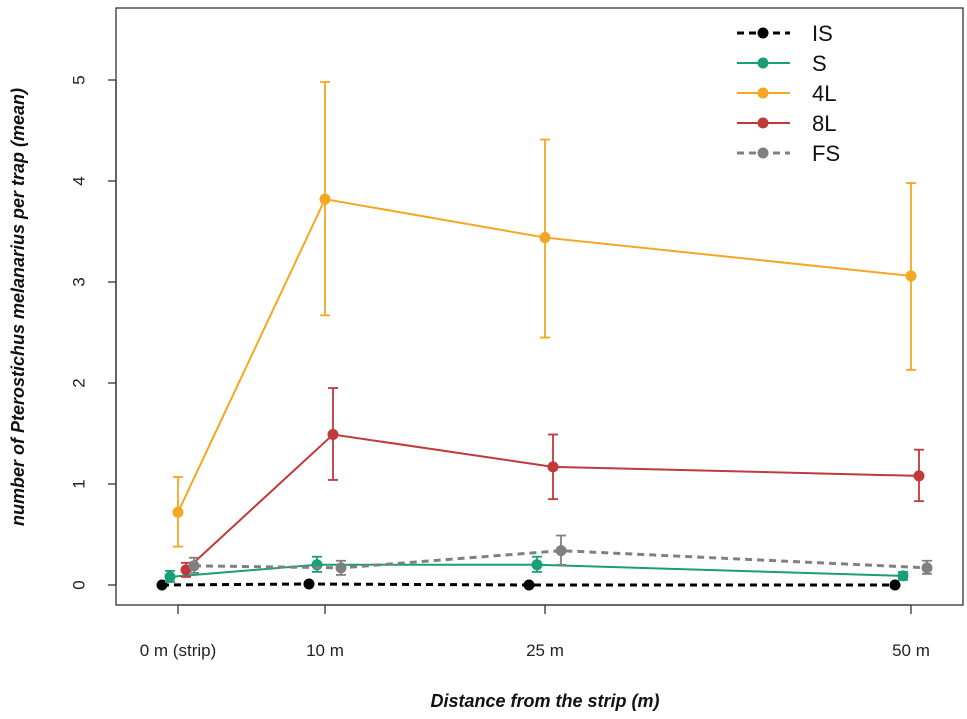 This screenshot has height=719, width=967. What do you see at coordinates (545, 650) in the screenshot?
I see `x-tick-label: 25 m` at bounding box center [545, 650].